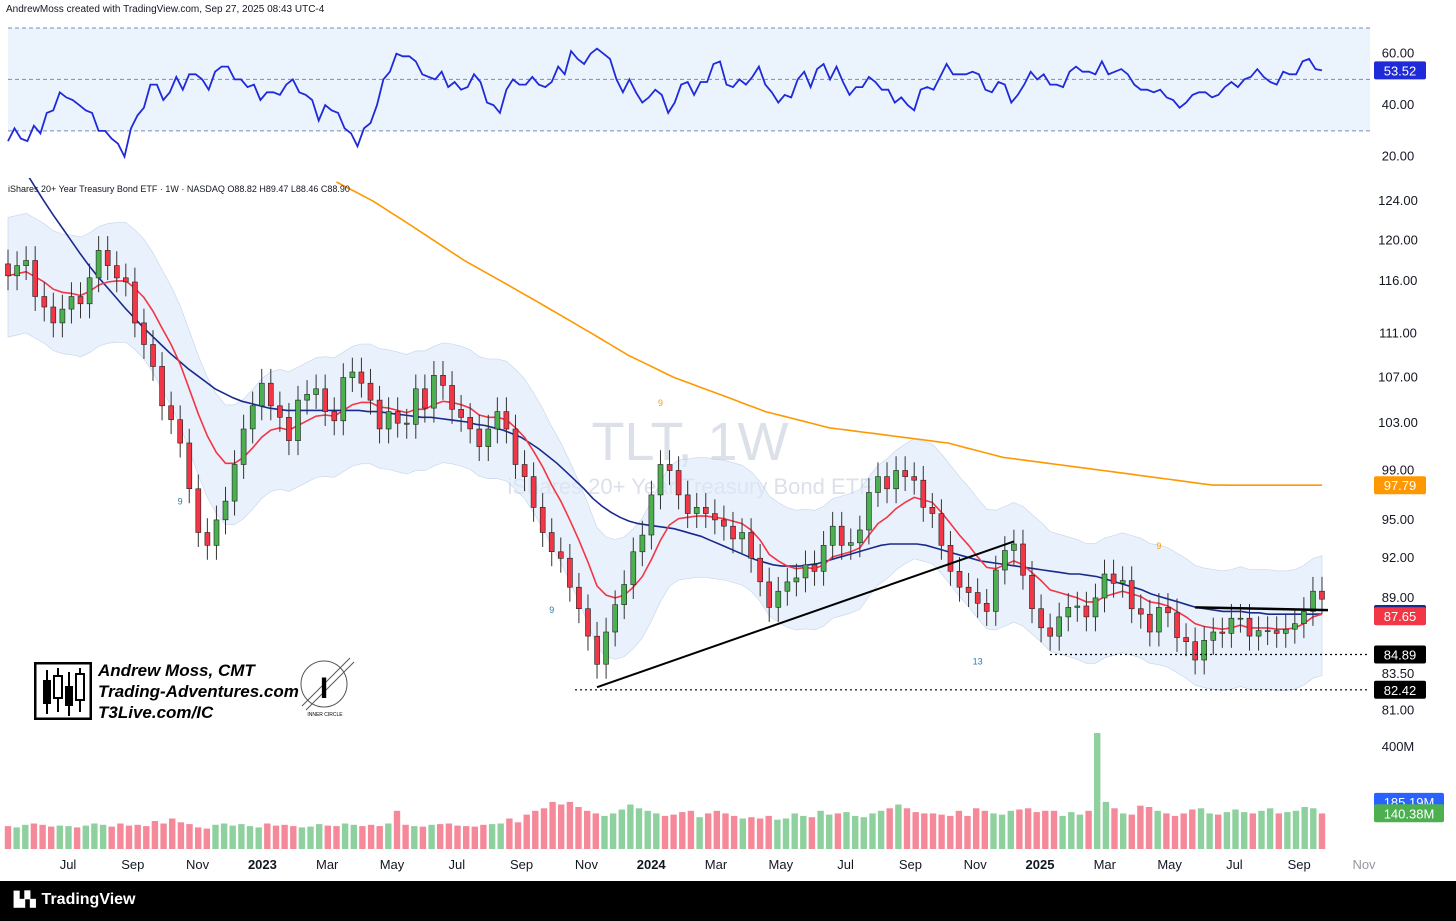 The image size is (1456, 921). What do you see at coordinates (1409, 813) in the screenshot?
I see `volume-last-label-bg` at bounding box center [1409, 813].